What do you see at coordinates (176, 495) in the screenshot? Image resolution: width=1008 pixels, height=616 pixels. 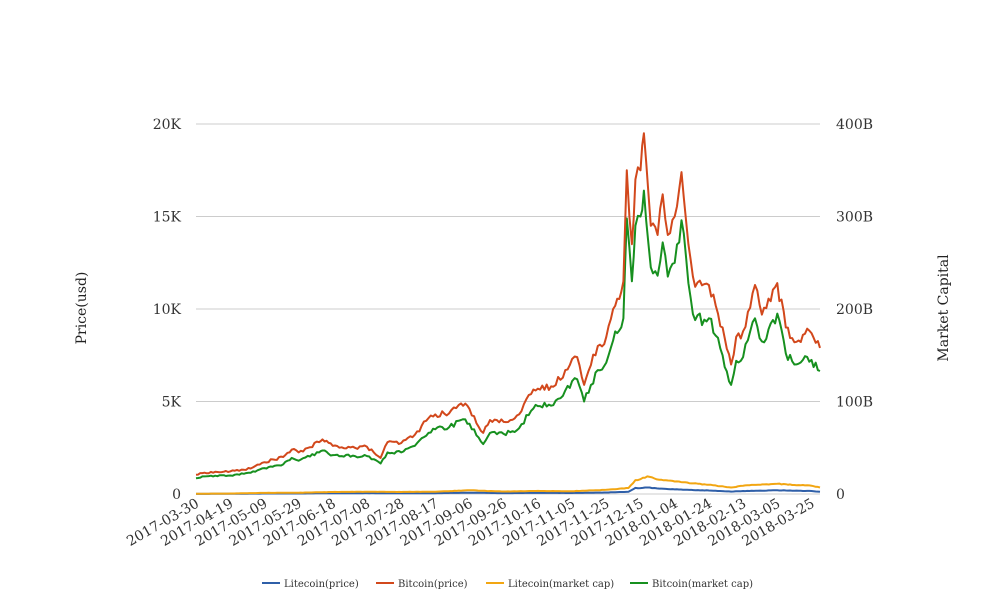 I see `y-left-tick-label: 0` at bounding box center [176, 495].